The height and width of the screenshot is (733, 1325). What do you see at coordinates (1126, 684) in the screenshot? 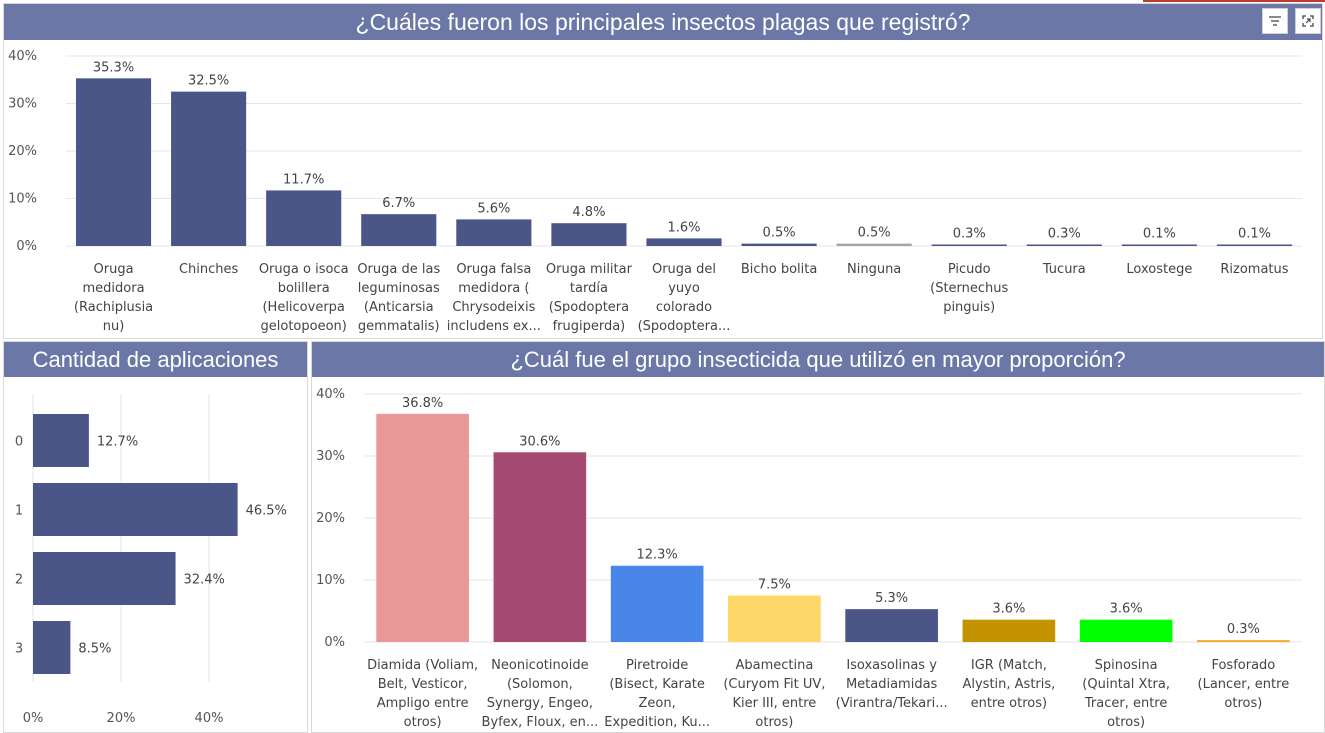
I see `insecticide-category-label-line: (Quintal Xtra,` at bounding box center [1126, 684].